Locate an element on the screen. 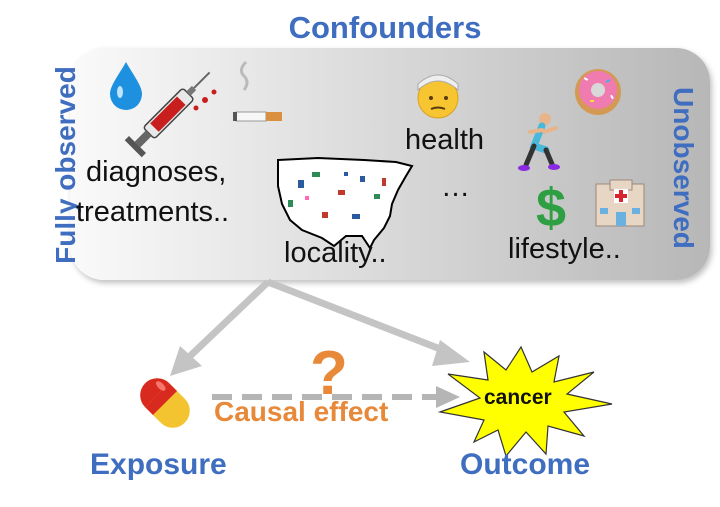  confounders-title: Confounders is located at coordinates (385, 27).